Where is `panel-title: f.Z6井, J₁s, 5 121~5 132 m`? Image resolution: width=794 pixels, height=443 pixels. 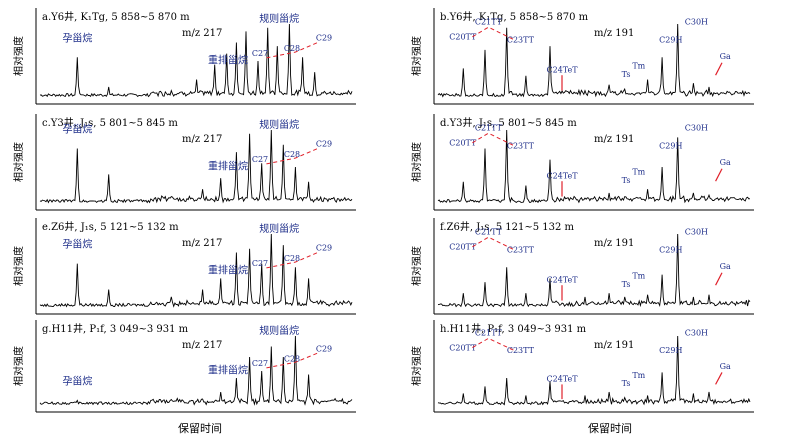
panel-title: f.Z6井, J₁s, 5 121~5 132 m is located at coordinates (507, 226).